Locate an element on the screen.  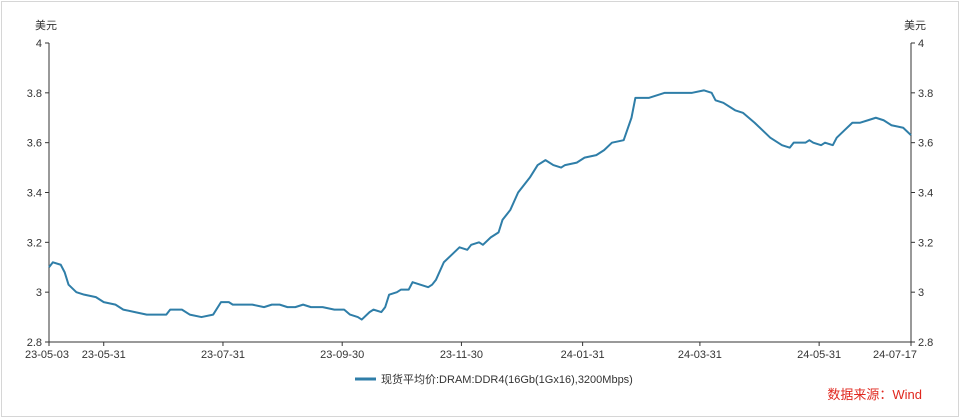
x-tick-label: 24-03-31 is located at coordinates (700, 355).